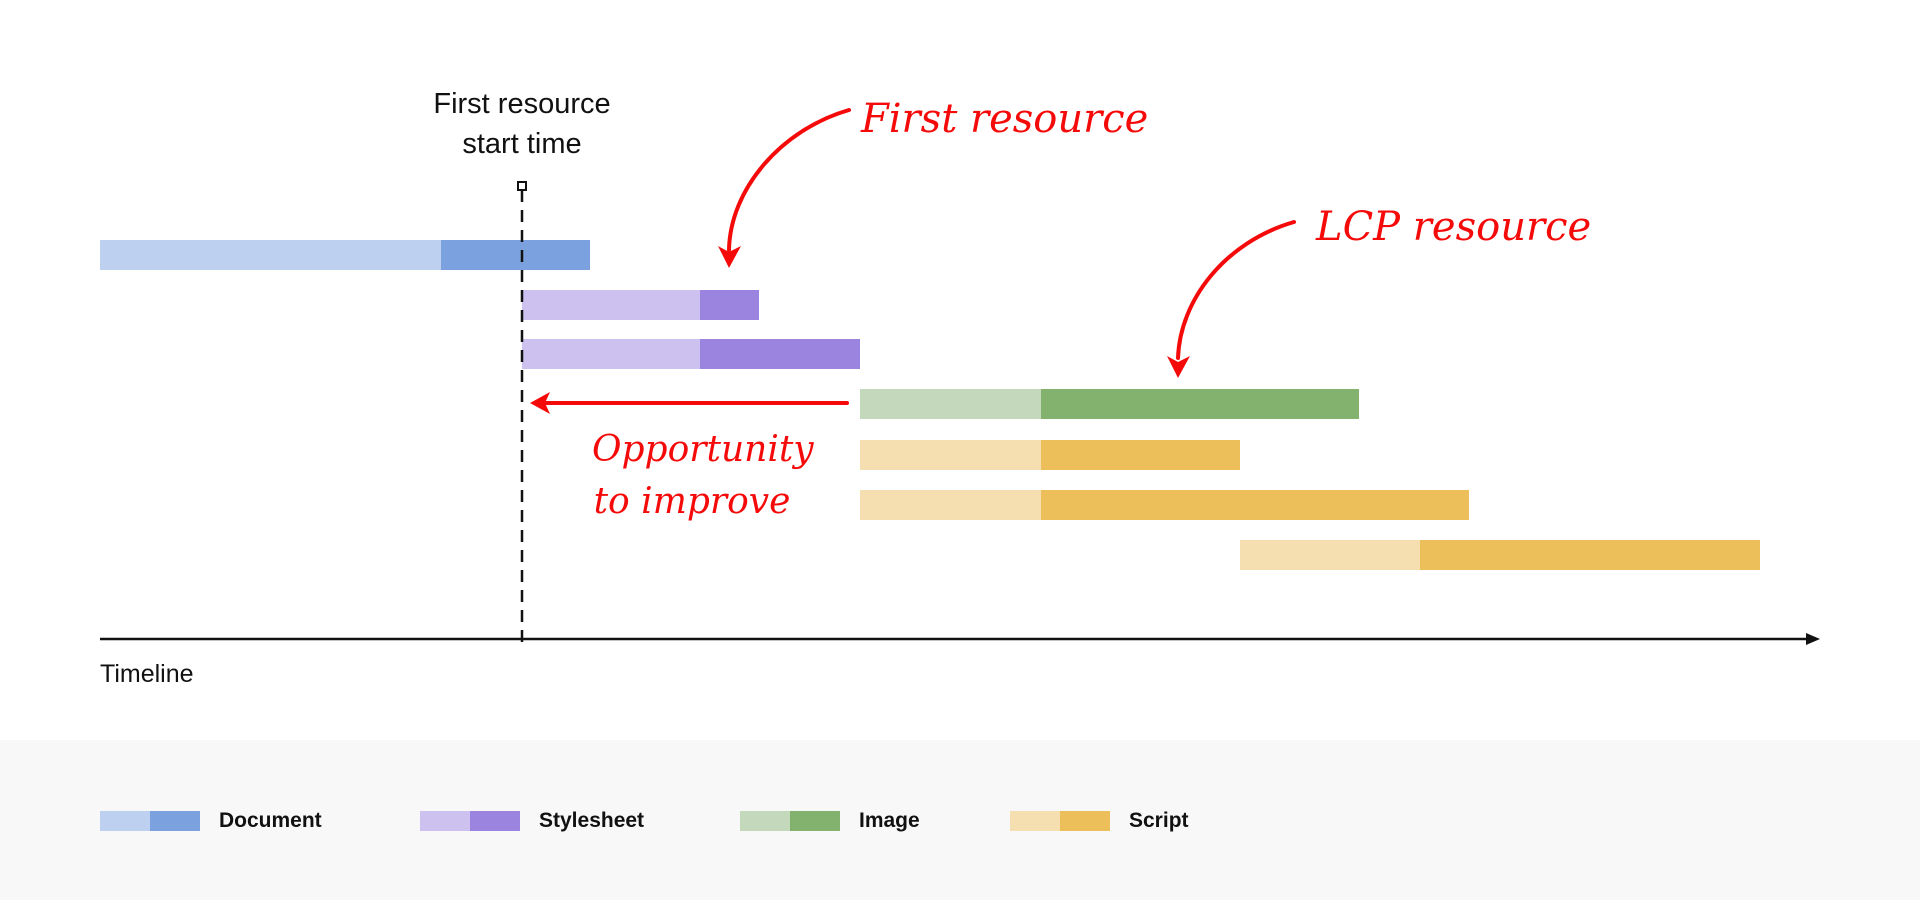 The height and width of the screenshot is (900, 1920). I want to click on start-line-marker, so click(522, 186).